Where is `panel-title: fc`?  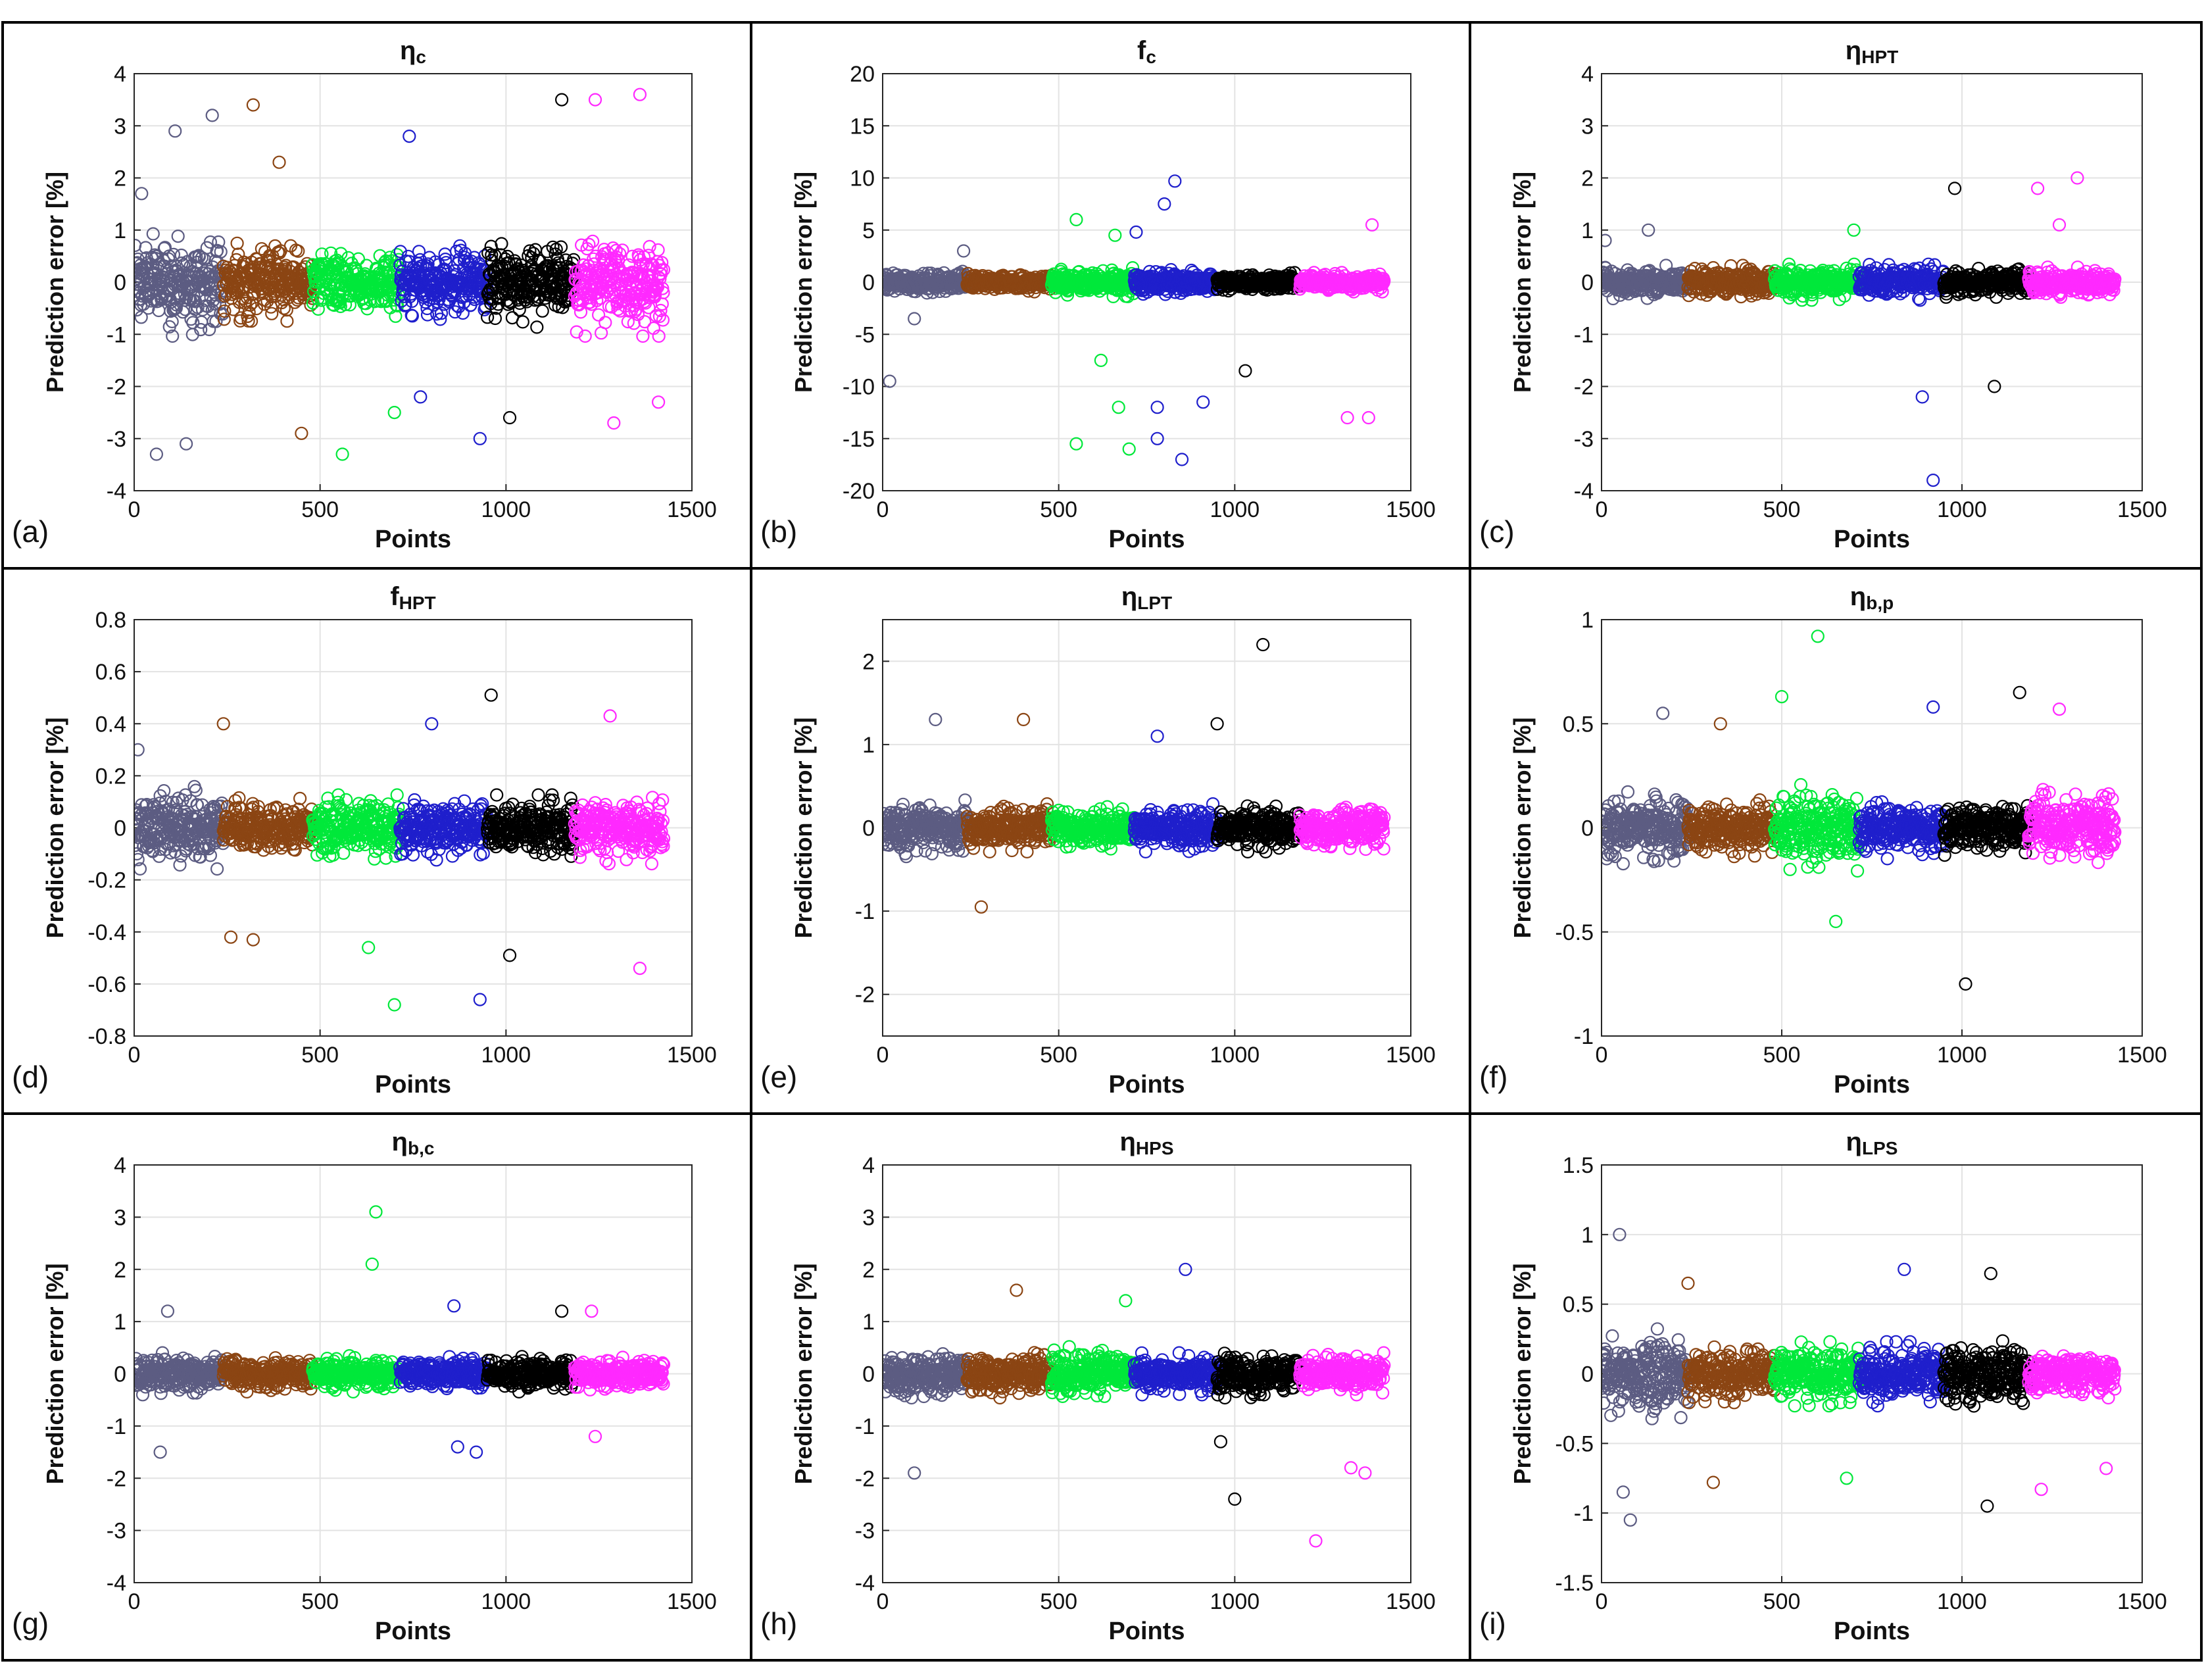
panel-title: fc is located at coordinates (1146, 51).